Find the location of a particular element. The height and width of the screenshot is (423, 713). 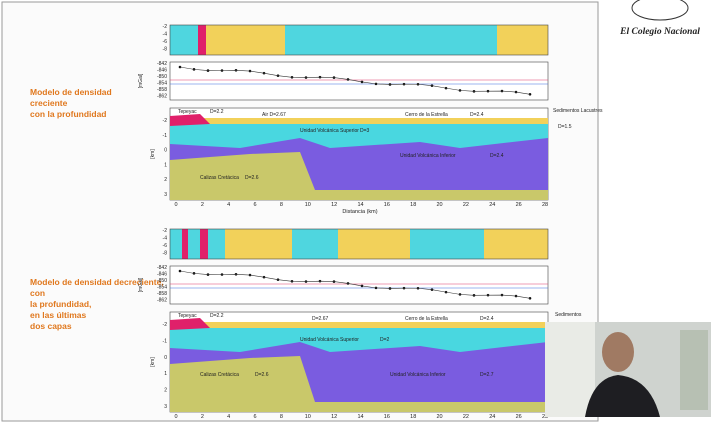

gravity-tick: -862 is located at coordinates (162, 97).